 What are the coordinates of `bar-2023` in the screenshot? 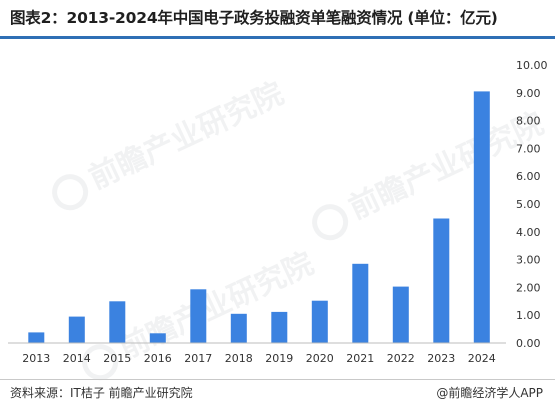 It's located at (441, 280).